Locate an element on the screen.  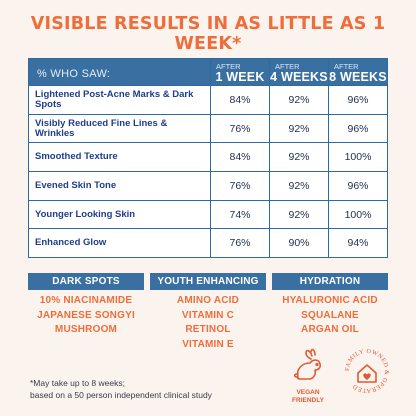
vegan-friendly-badge: VEGAN FRIENDLY is located at coordinates (308, 377).